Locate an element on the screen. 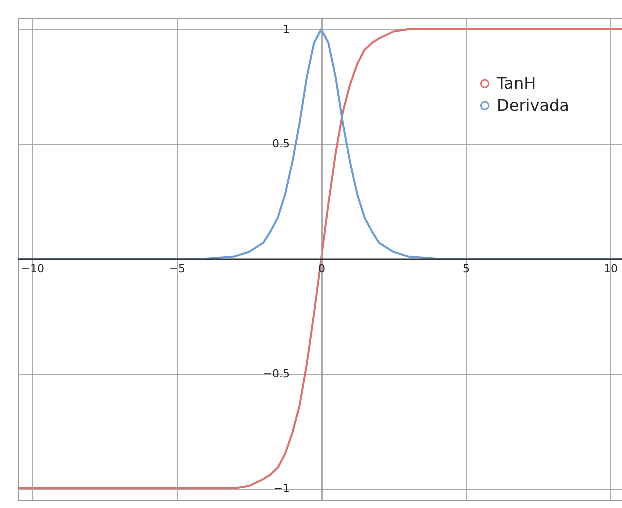 The height and width of the screenshot is (508, 622). legend-label: Derivada is located at coordinates (533, 105).